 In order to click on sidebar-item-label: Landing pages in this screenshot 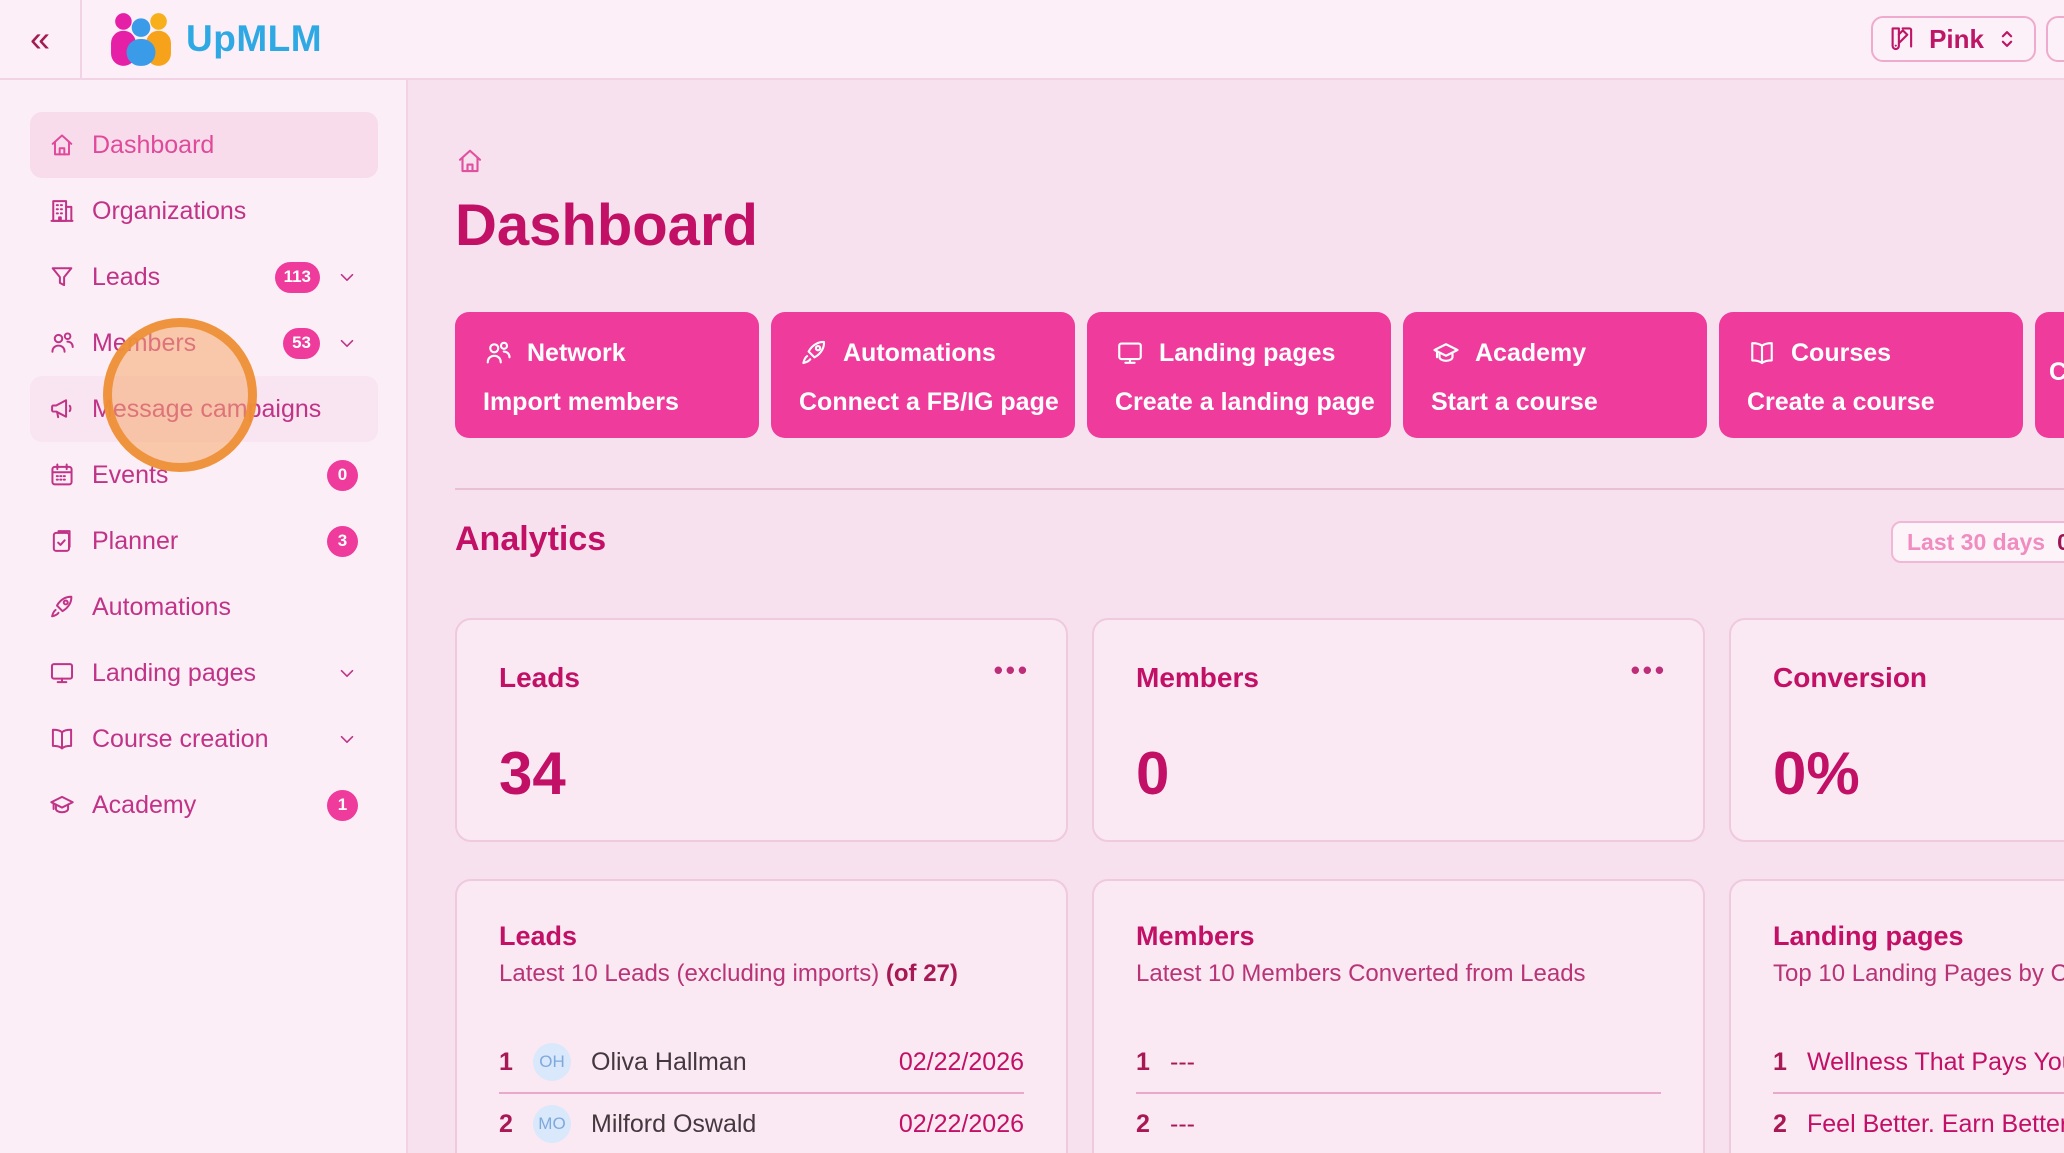, I will do `click(174, 672)`.